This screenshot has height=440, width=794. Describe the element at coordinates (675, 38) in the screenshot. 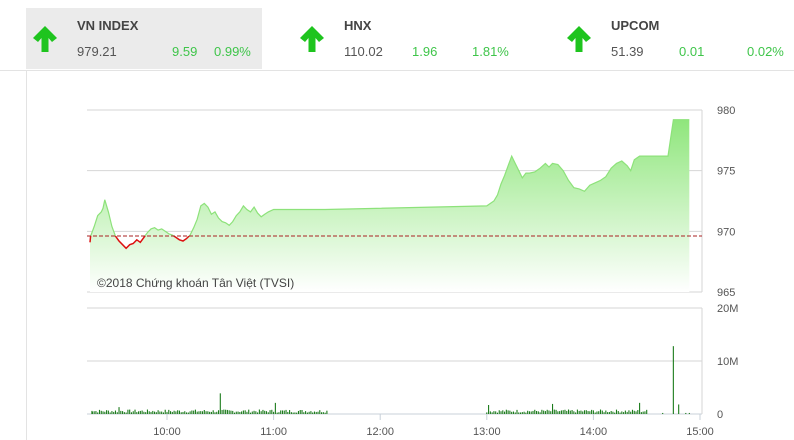

I see `index-card-upcom: UPCOM 51.39 0.01 0.02%` at that location.